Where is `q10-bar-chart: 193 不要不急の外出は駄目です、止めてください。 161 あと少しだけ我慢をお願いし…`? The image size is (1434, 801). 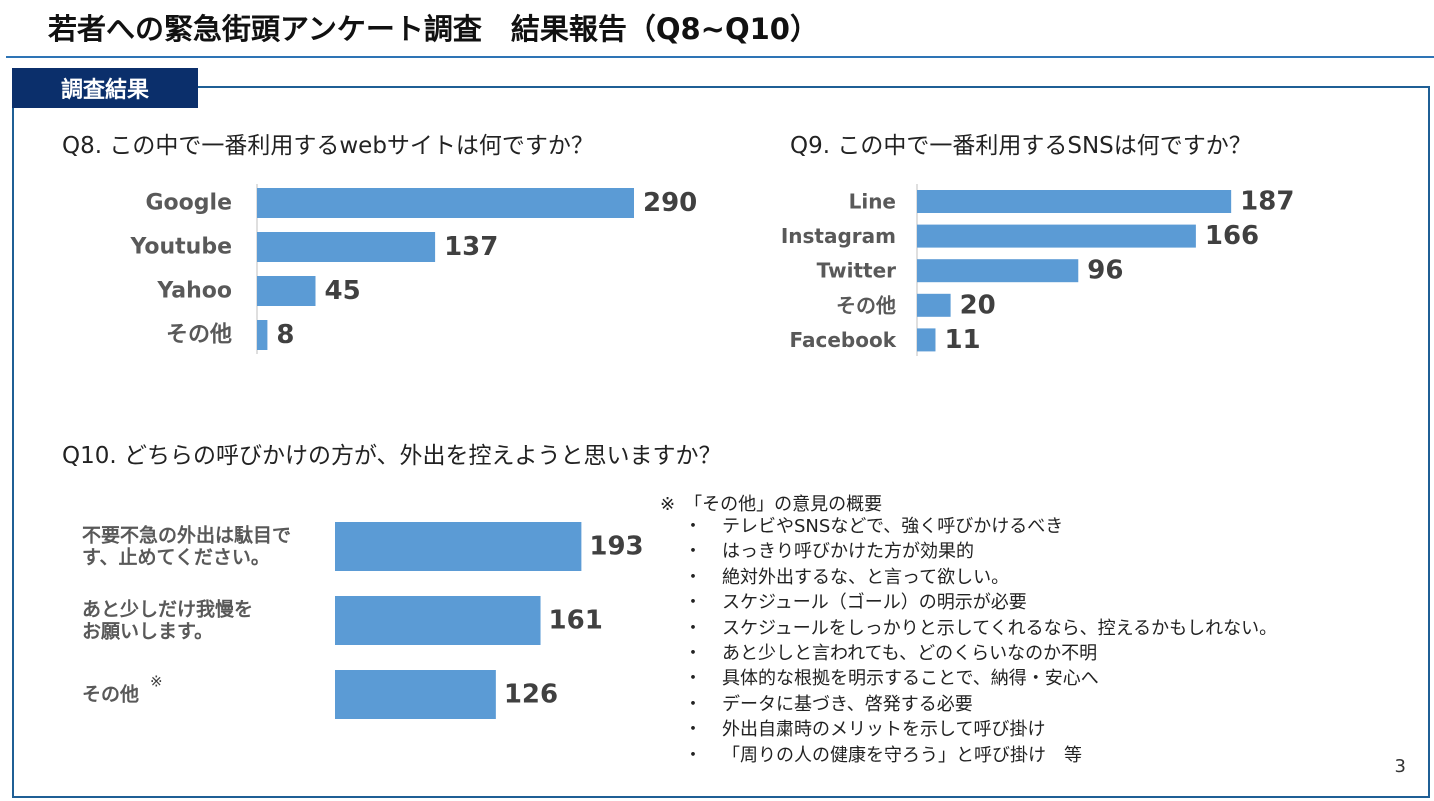
q10-bar-chart: 193 不要不急の外出は駄目です、止めてください。 161 あと少しだけ我慢をお願いし… is located at coordinates (363, 620).